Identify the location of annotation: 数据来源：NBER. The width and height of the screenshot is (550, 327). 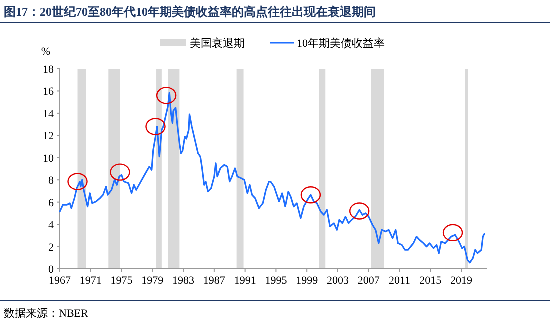
(46, 314).